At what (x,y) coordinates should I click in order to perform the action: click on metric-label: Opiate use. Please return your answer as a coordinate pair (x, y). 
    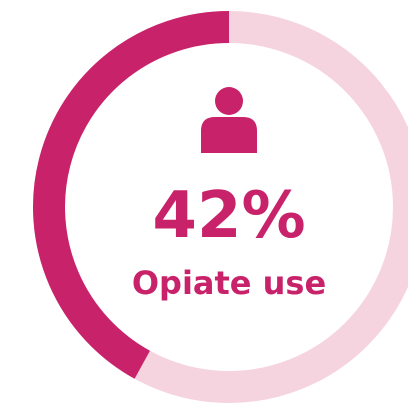
    Looking at the image, I should click on (229, 283).